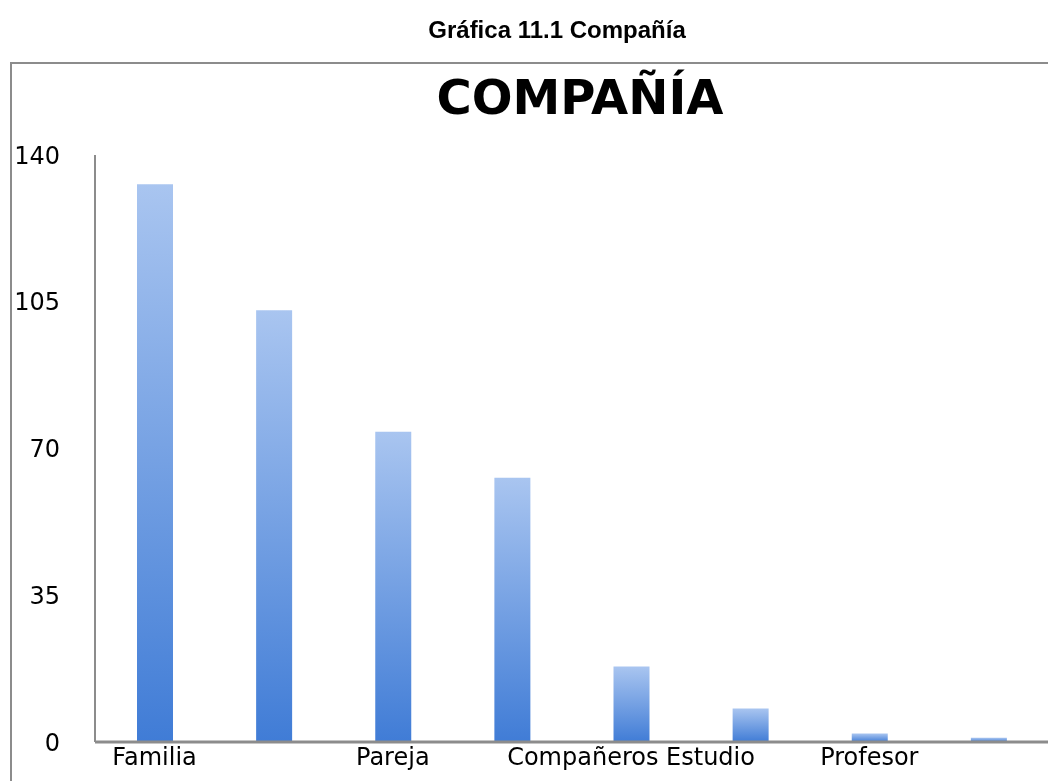 This screenshot has height=781, width=1048. Describe the element at coordinates (393, 757) in the screenshot. I see `x-tick-label: Pareja` at that location.